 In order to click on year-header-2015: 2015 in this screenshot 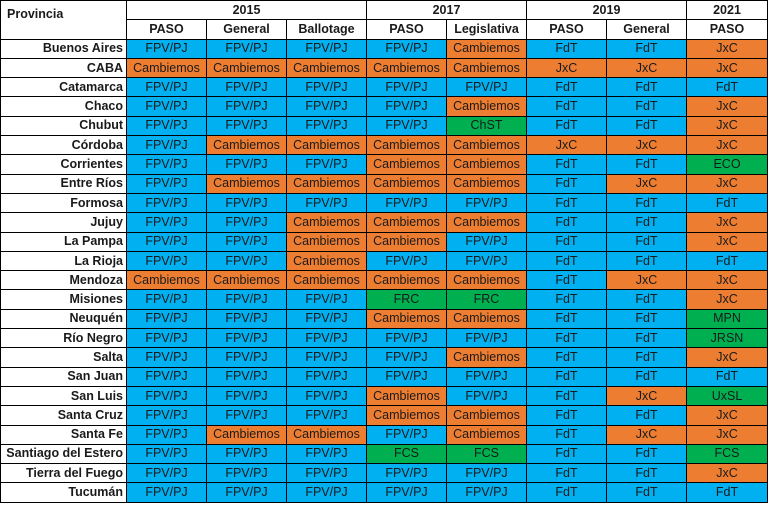, I will do `click(246, 10)`.